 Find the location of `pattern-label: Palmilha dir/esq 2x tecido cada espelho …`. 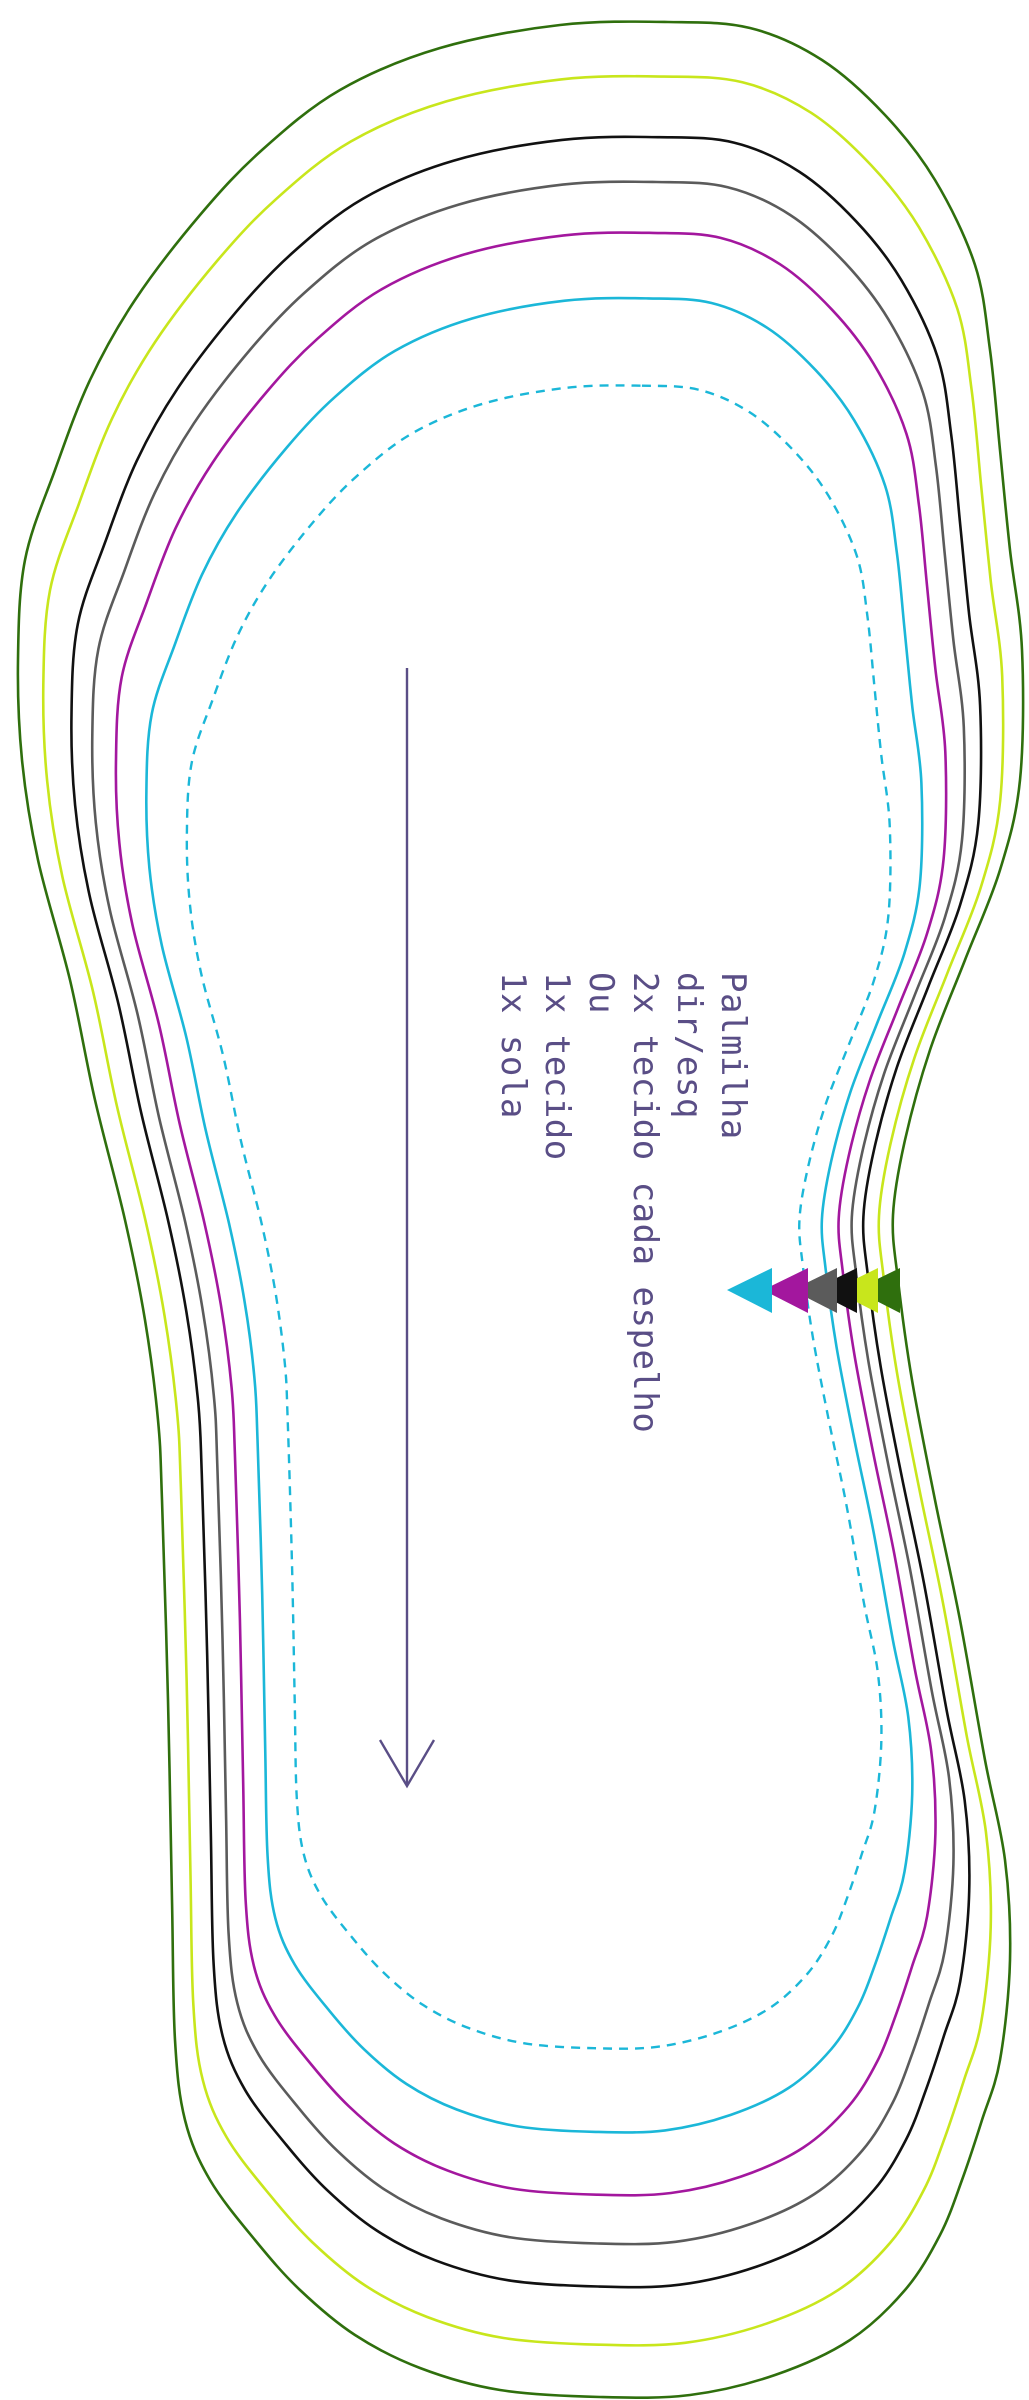

pattern-label: Palmilha dir/esq 2x tecido cada espelho … is located at coordinates (623, 1213).